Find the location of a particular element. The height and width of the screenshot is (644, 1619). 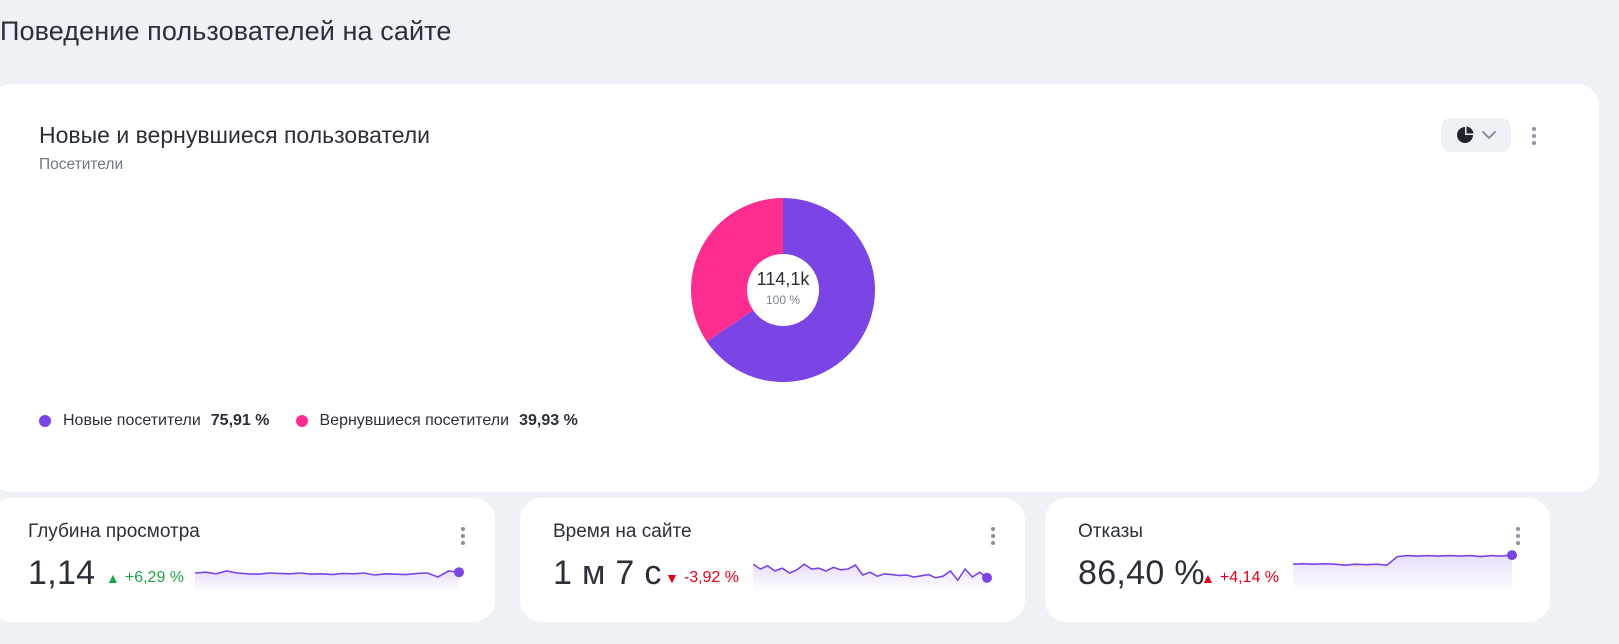

donut-svg is located at coordinates (783, 290).